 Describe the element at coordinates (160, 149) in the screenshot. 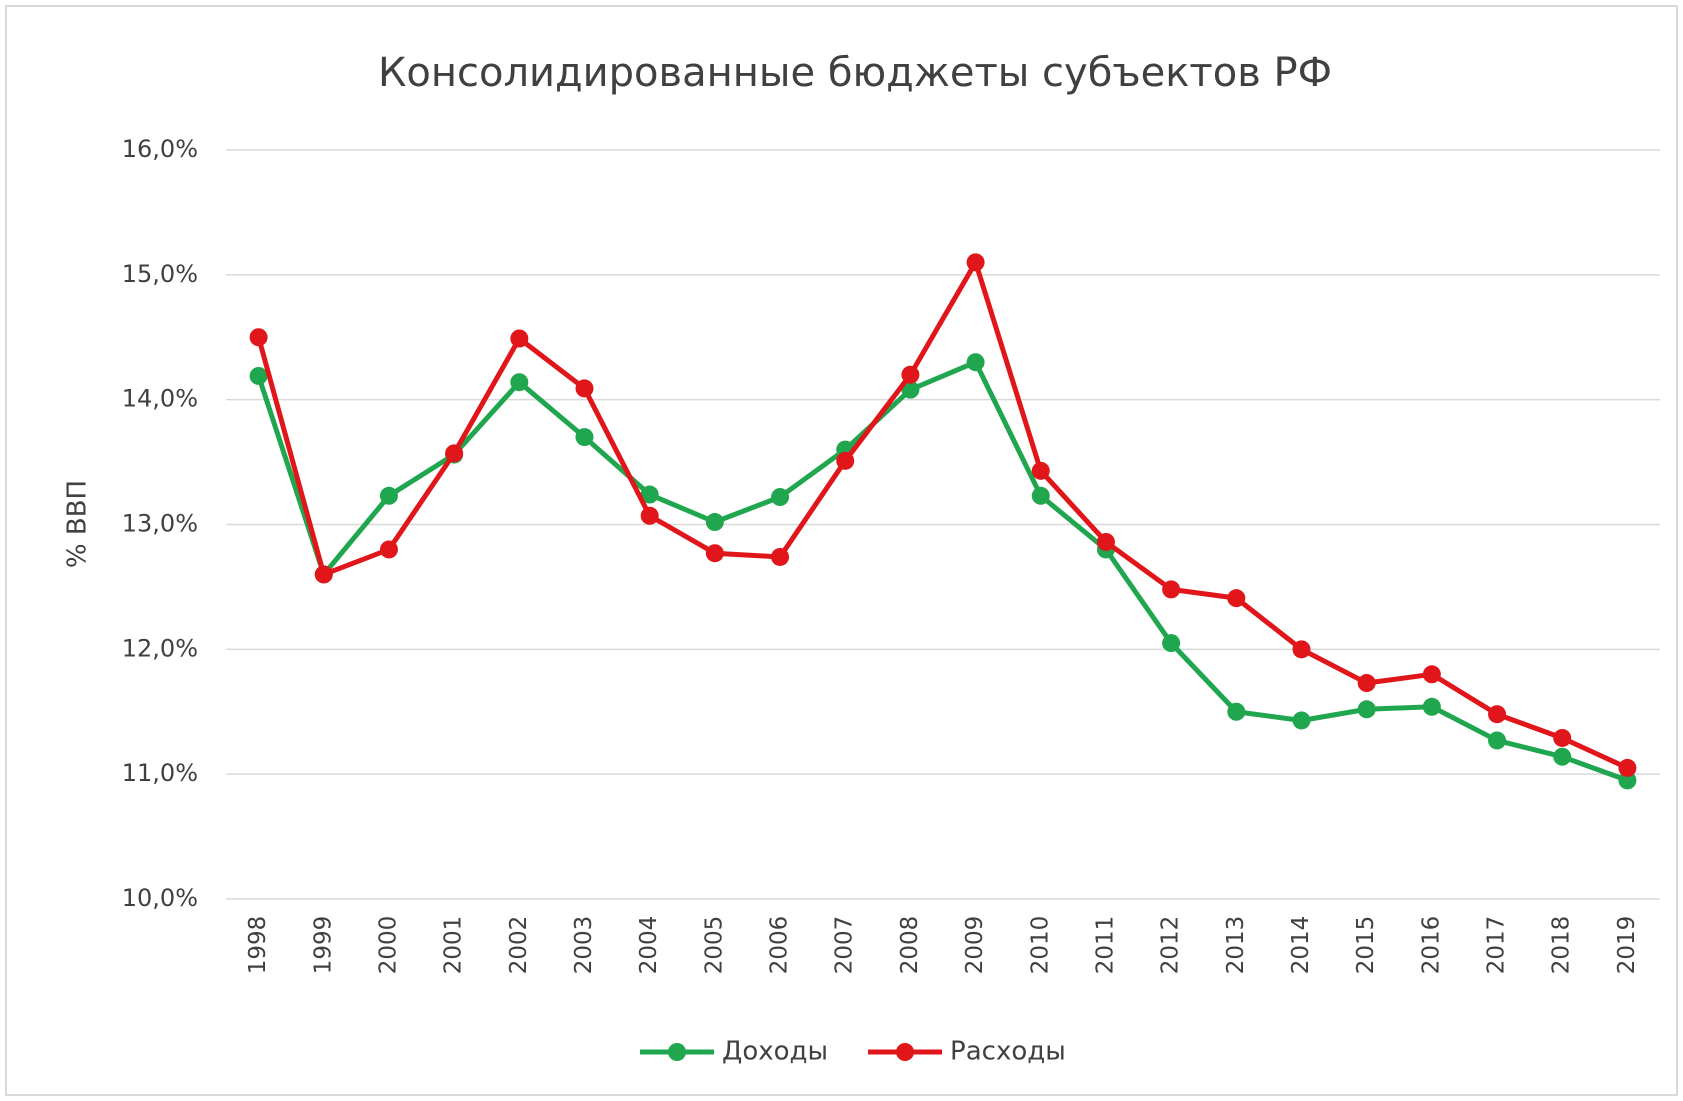

I see `y-tick-label: 16,0%` at that location.